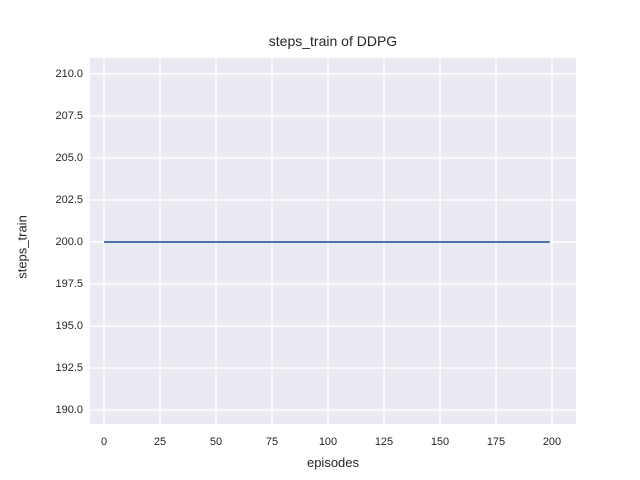 This screenshot has width=640, height=480. What do you see at coordinates (69, 73) in the screenshot?
I see `y-tick-label: 210.0` at bounding box center [69, 73].